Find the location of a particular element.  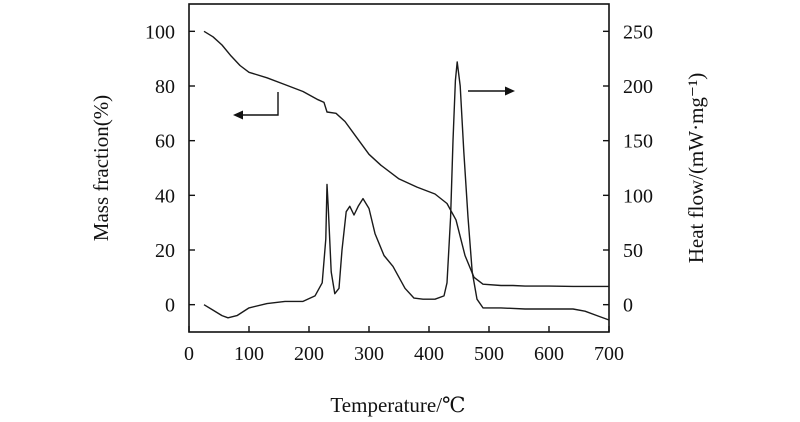

left-axis-title: Mass fraction(%) is located at coordinates (101, 168).